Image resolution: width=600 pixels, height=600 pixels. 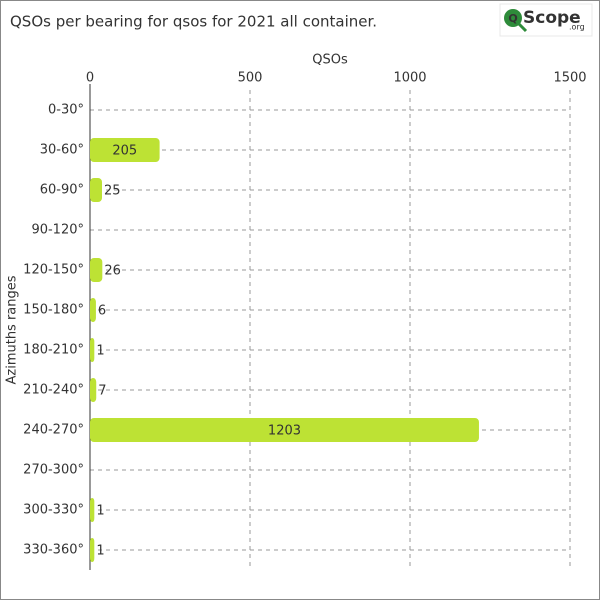 What do you see at coordinates (12, 329) in the screenshot?
I see `y-axis-label: Azimuths ranges` at bounding box center [12, 329].